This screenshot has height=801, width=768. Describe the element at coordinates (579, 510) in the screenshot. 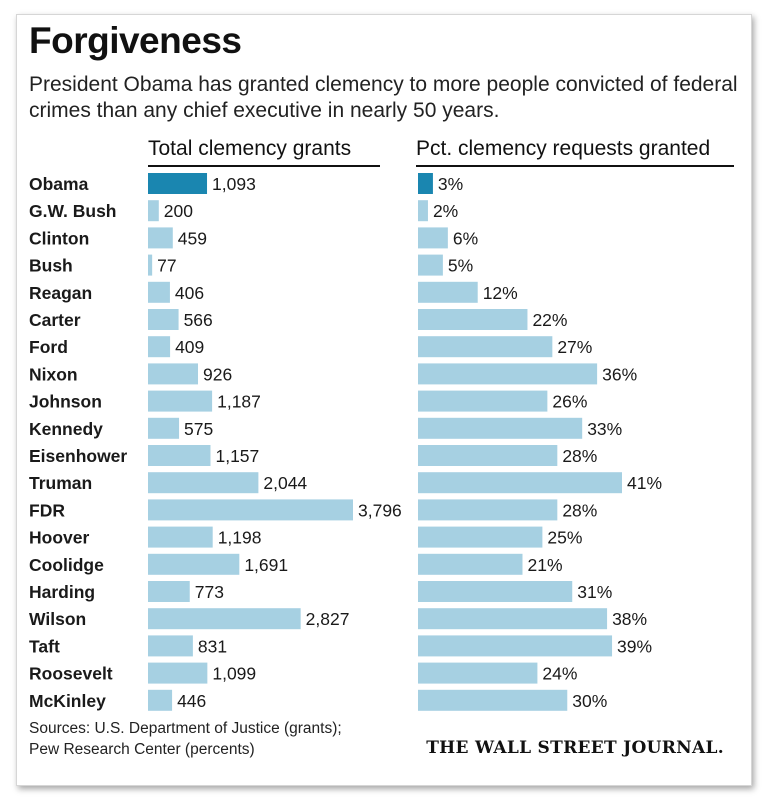

I see `percent-value-label-fdr: 28%` at that location.